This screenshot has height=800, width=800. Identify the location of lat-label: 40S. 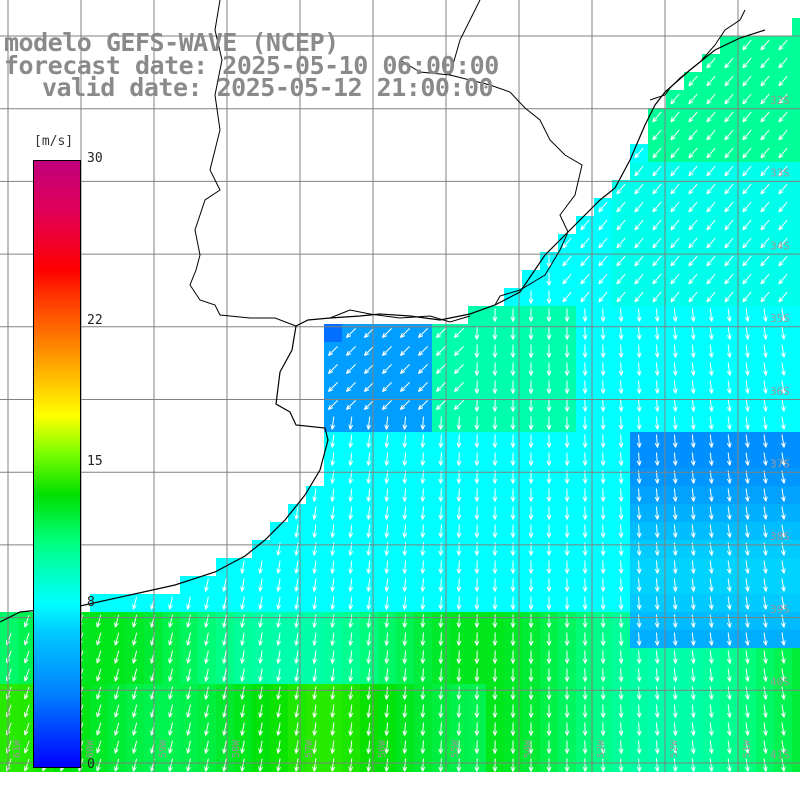
(780, 682).